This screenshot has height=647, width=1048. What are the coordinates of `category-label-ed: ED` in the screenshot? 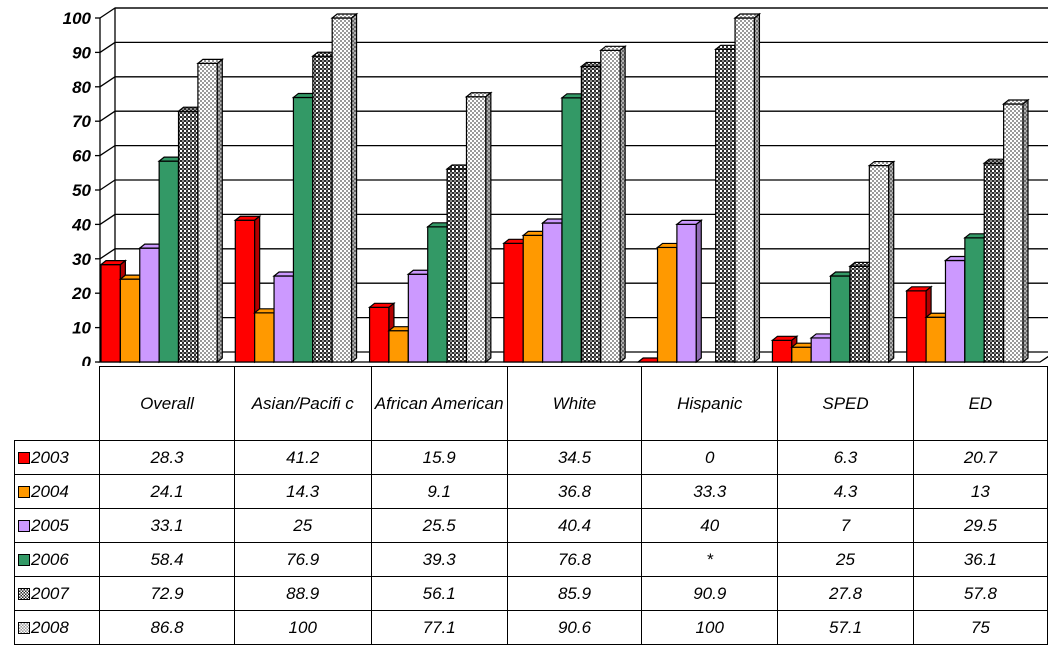 It's located at (980, 403).